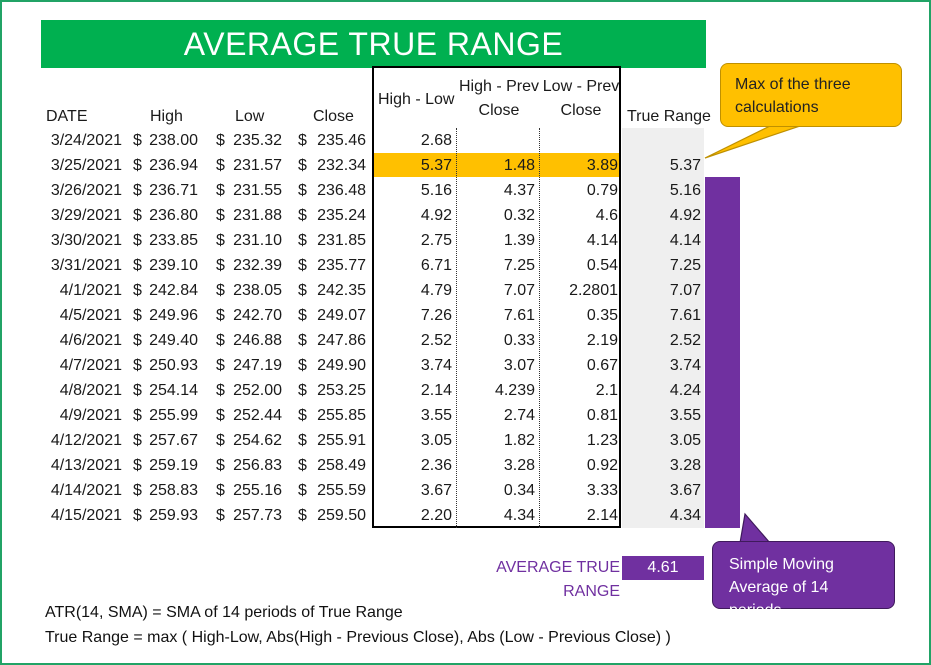 Image resolution: width=931 pixels, height=665 pixels. I want to click on cell-high: 259.93, so click(173, 515).